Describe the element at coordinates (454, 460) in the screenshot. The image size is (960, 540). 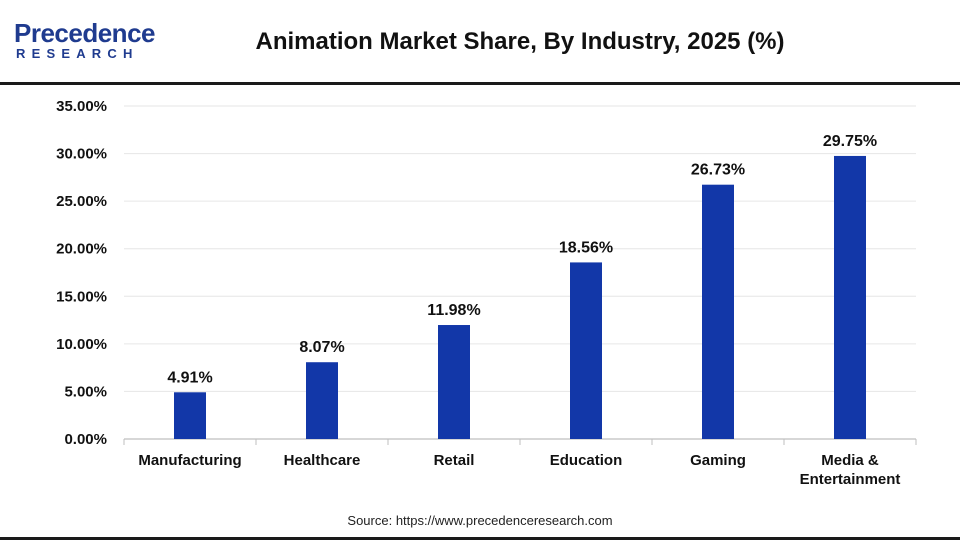
I see `x-tick-label: Retail` at that location.